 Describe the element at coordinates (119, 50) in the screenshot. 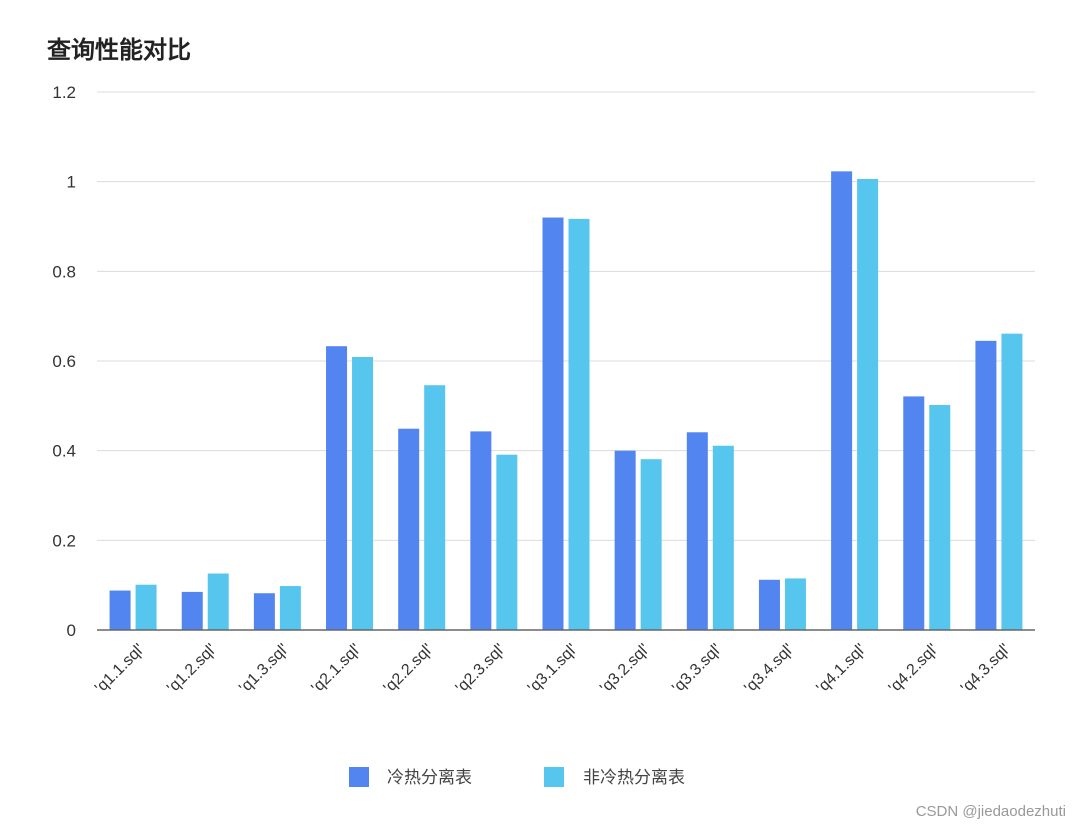

I see `chart-title: 查询性能对比` at that location.